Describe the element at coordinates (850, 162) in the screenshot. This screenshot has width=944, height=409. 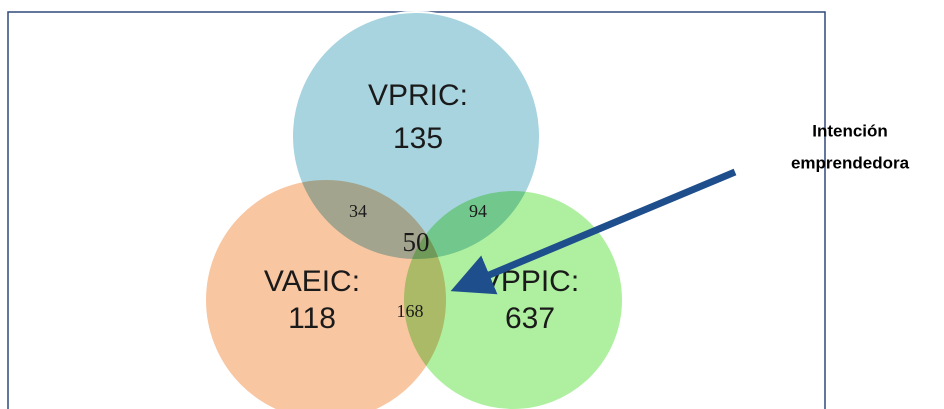
I see `annotation: emprendedora` at that location.